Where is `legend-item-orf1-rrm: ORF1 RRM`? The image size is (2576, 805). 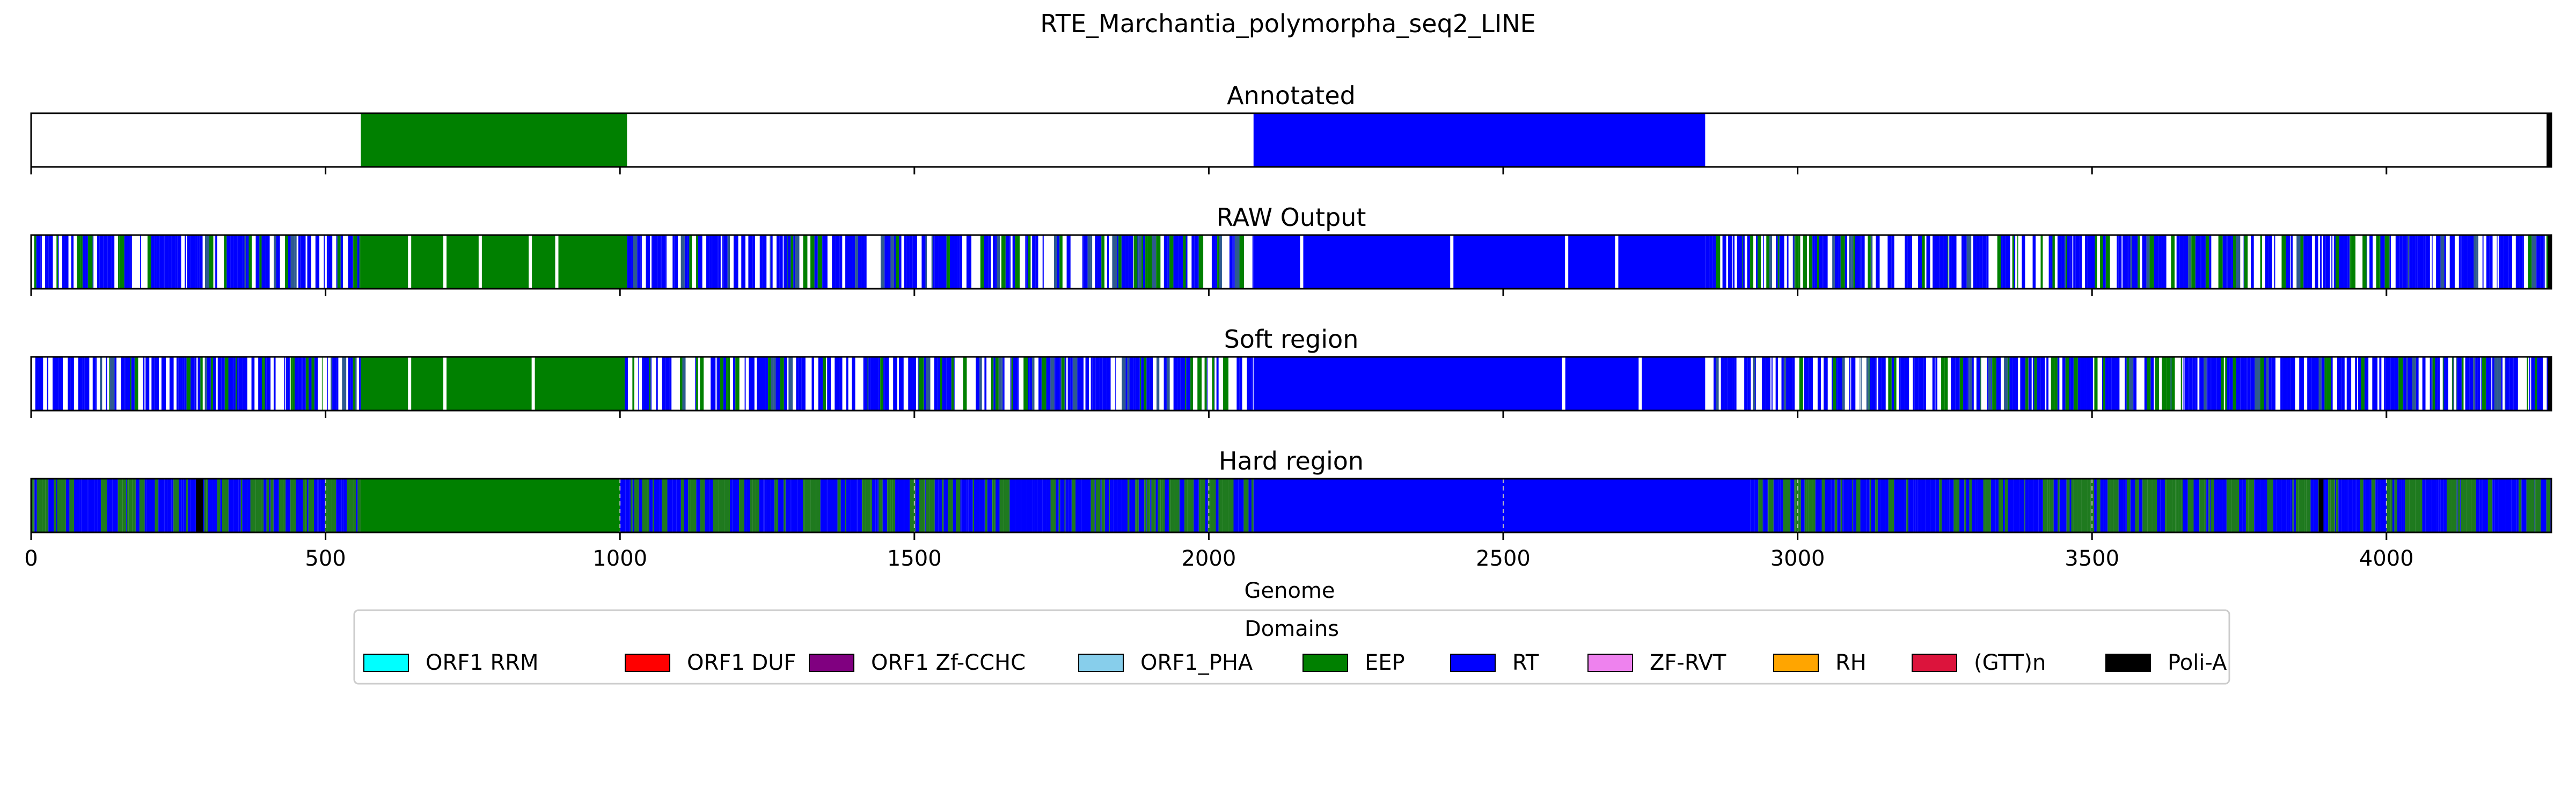
legend-item-orf1-rrm: ORF1 RRM is located at coordinates (451, 662).